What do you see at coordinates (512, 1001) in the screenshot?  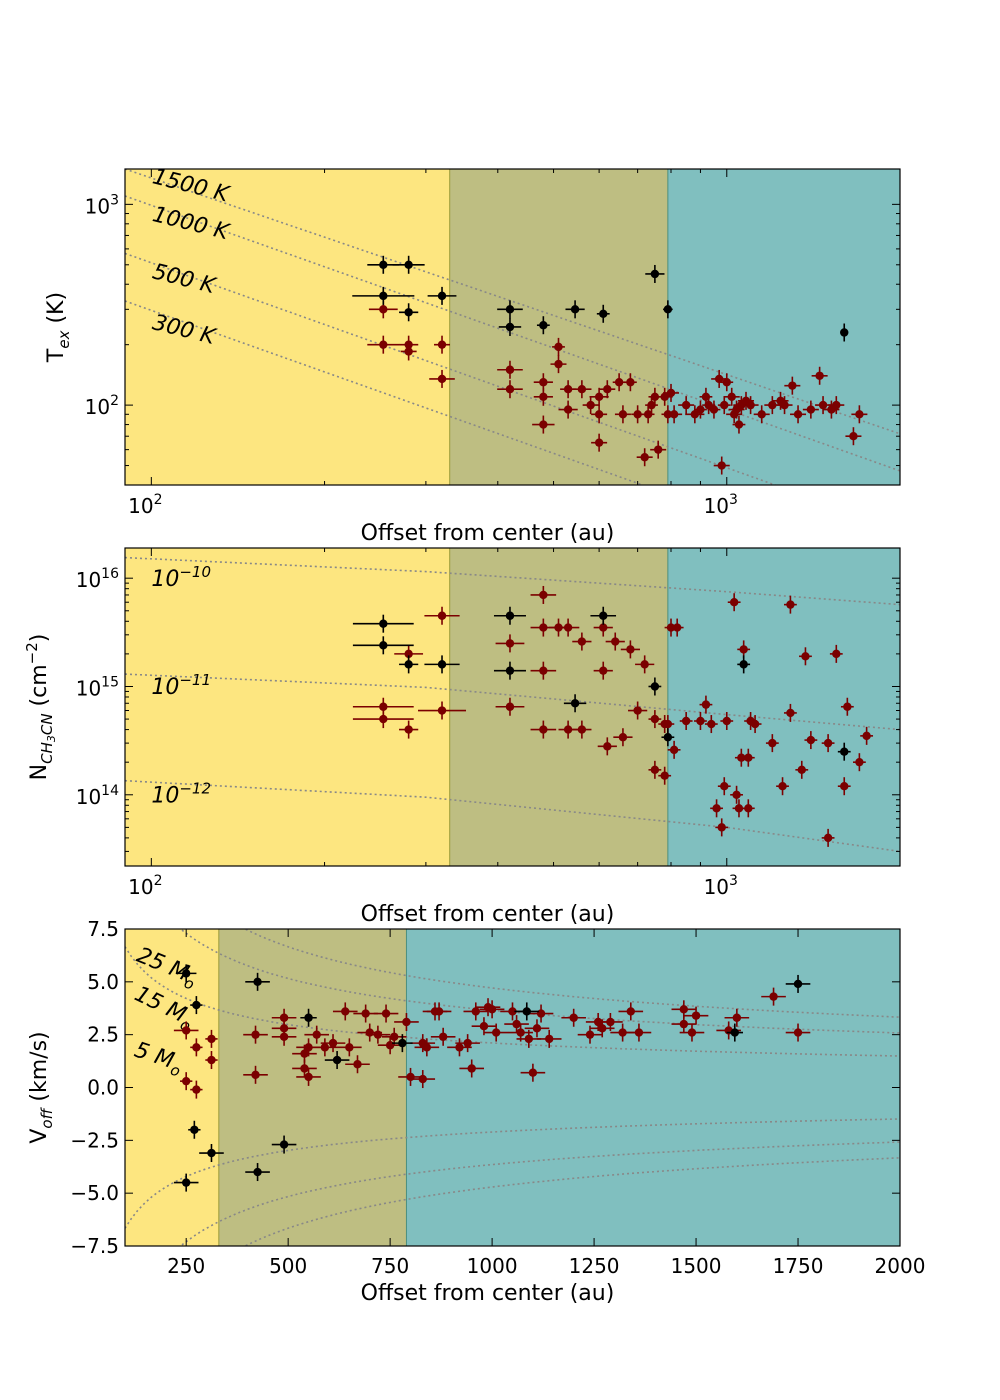 I see `keplerian-curve` at bounding box center [512, 1001].